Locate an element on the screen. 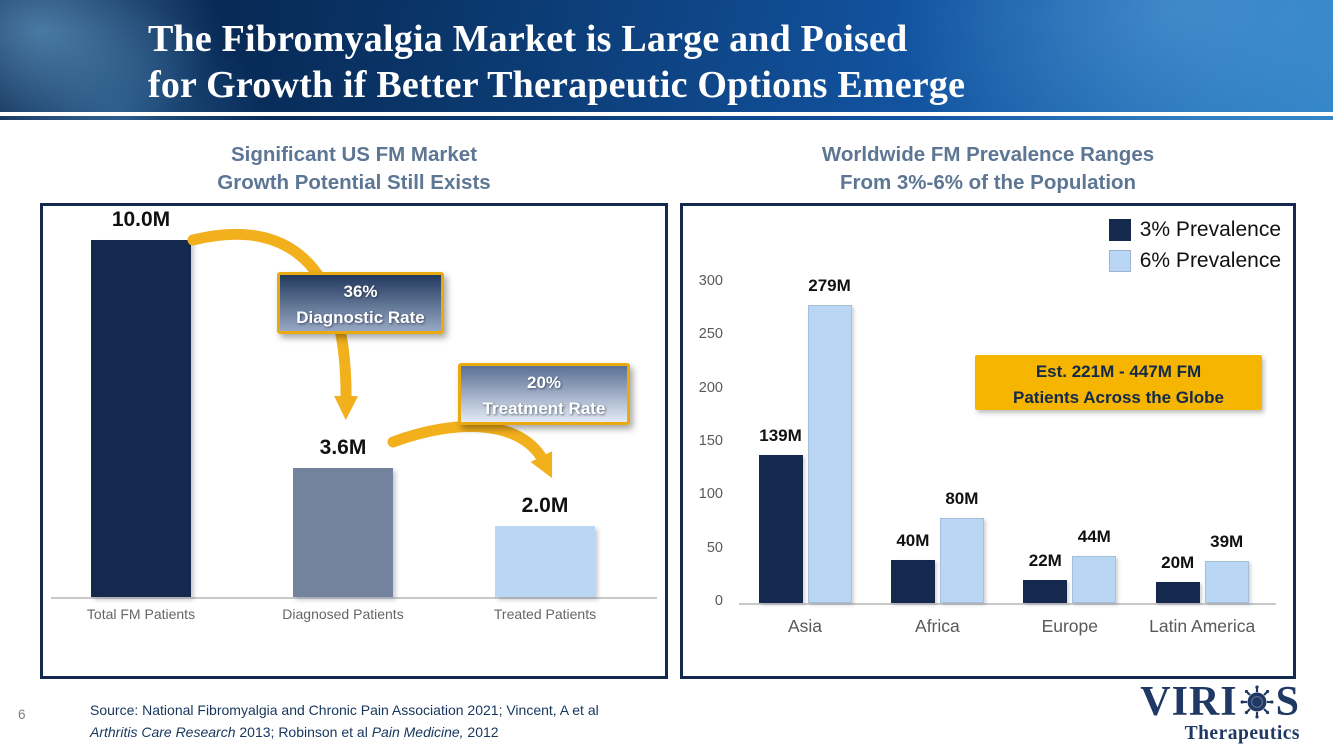  chart-legend: 3% Prevalence 6% Prevalence is located at coordinates (1194, 249).